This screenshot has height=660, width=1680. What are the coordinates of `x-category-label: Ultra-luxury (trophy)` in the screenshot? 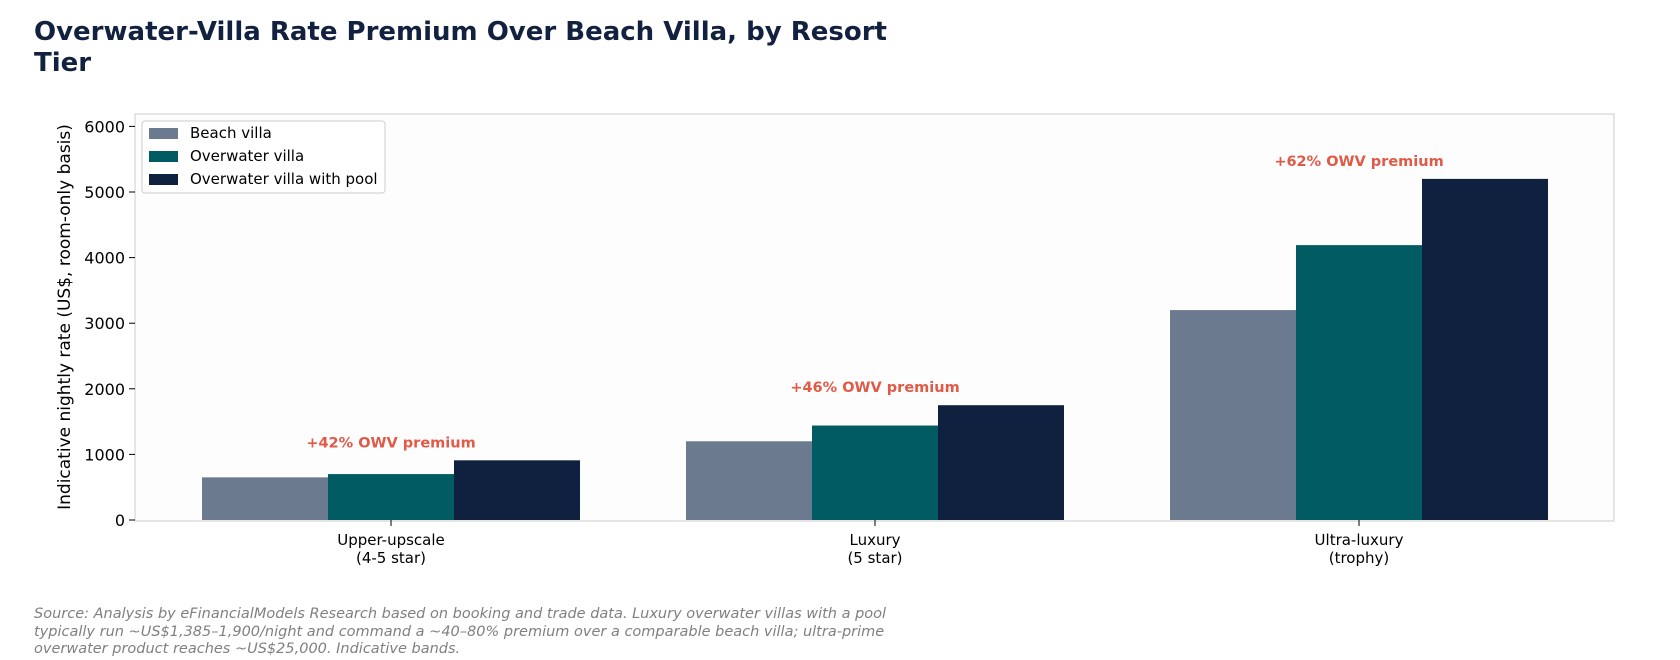 It's located at (1359, 549).